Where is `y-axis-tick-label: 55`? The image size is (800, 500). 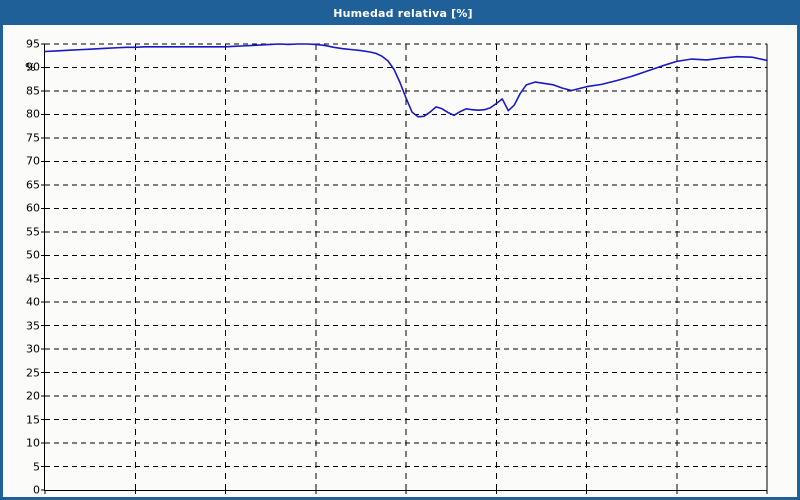
y-axis-tick-label: 55 is located at coordinates (33, 232).